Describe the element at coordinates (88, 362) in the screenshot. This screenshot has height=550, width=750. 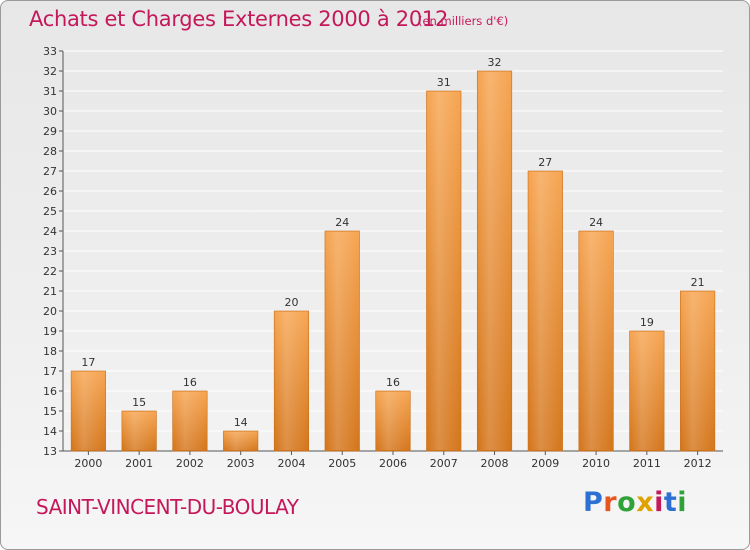
I see `data-label: 17` at that location.